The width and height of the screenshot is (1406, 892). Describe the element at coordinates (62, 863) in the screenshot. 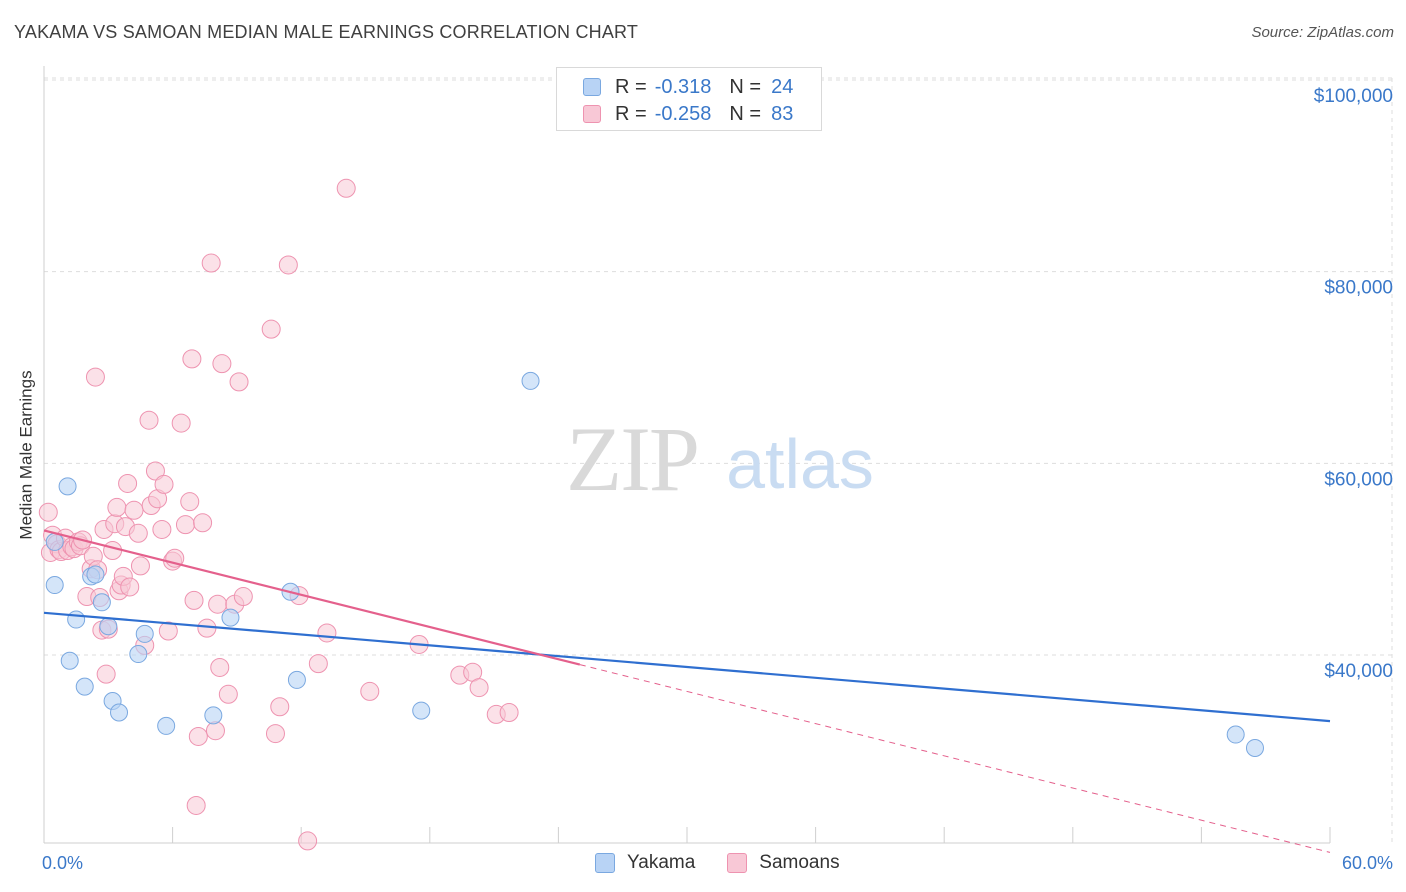

I see `x-tick-label-min: 0.0%` at that location.